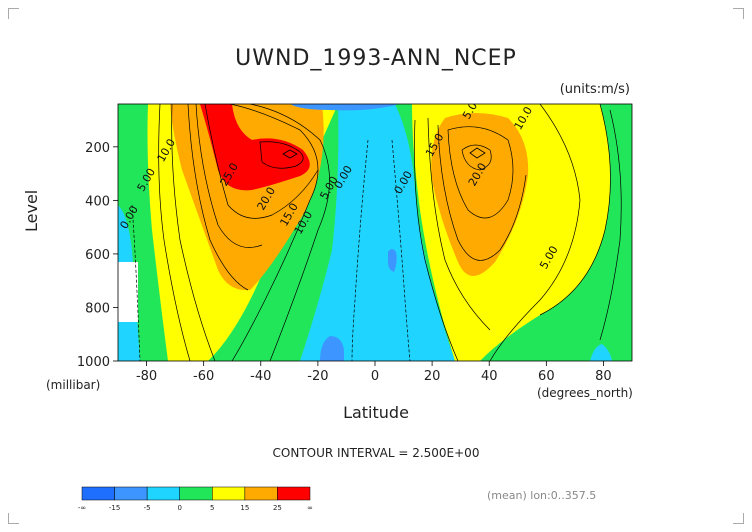  Describe the element at coordinates (13, 13) in the screenshot. I see `corner-mark-top-left` at that location.